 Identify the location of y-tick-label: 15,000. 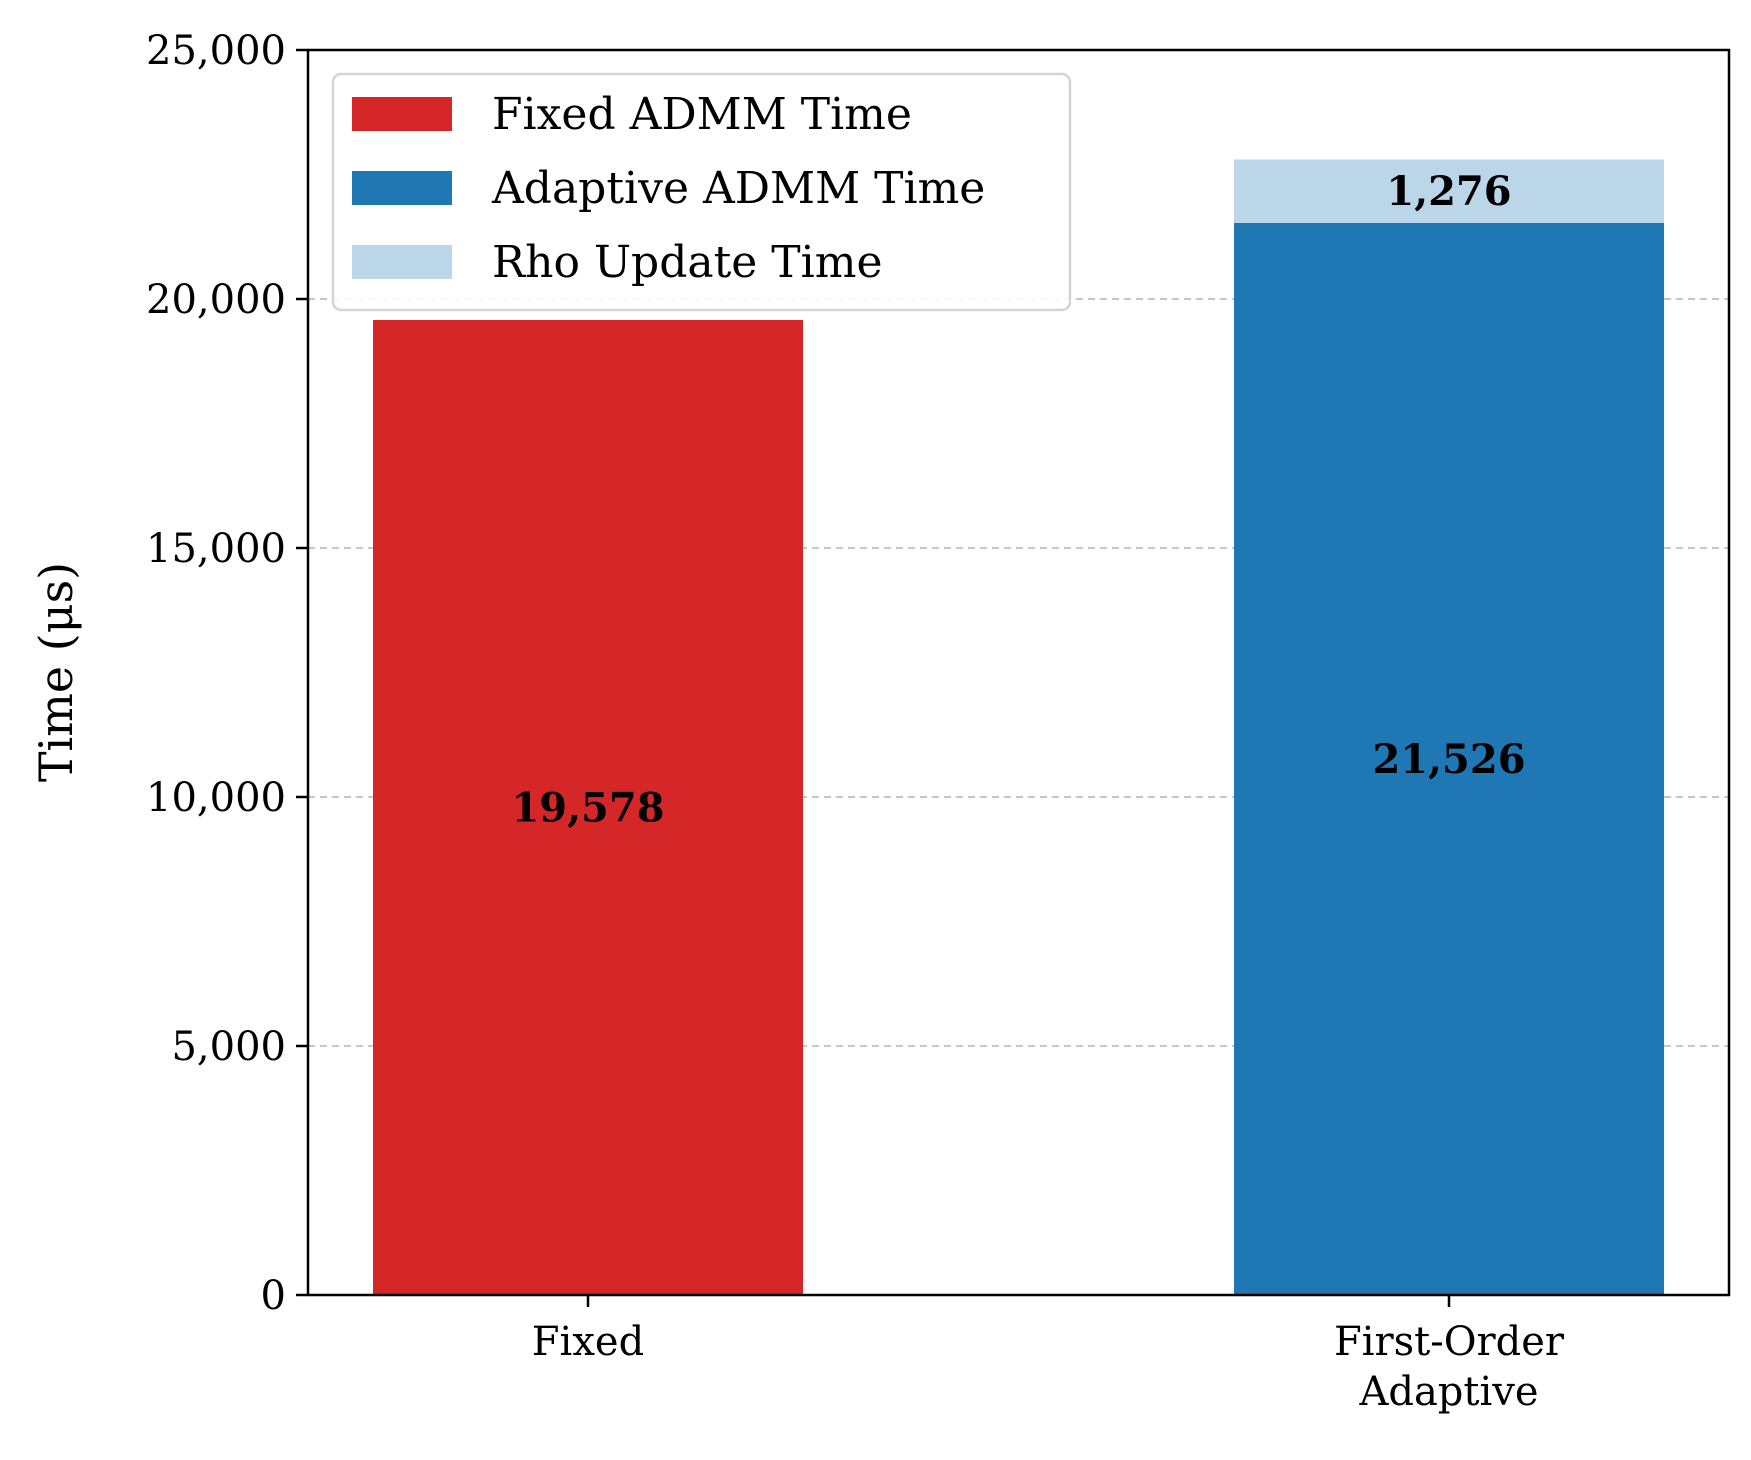
(216, 549).